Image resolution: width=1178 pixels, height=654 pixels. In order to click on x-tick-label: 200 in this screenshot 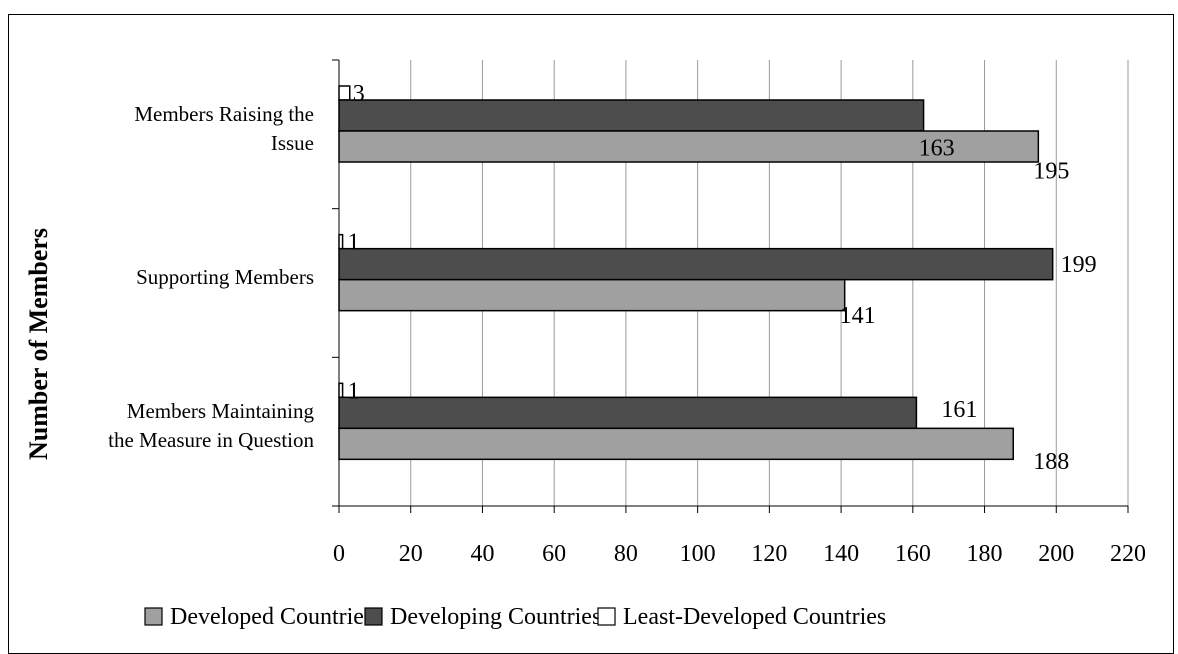, I will do `click(1056, 554)`.